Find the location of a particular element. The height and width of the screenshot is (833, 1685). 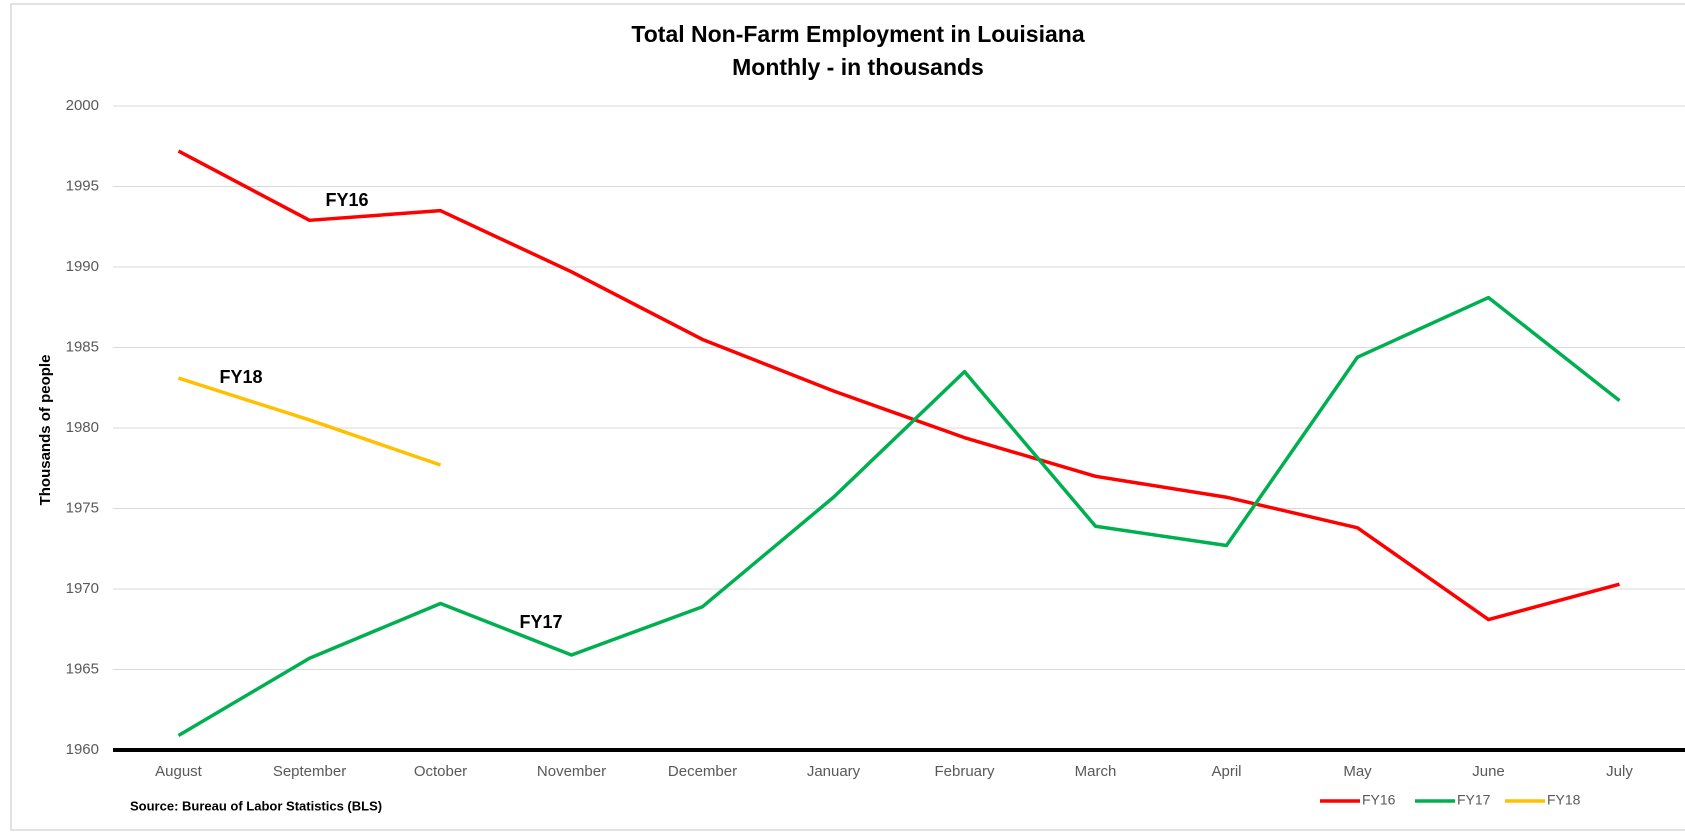

x-tick-label: November is located at coordinates (571, 771).